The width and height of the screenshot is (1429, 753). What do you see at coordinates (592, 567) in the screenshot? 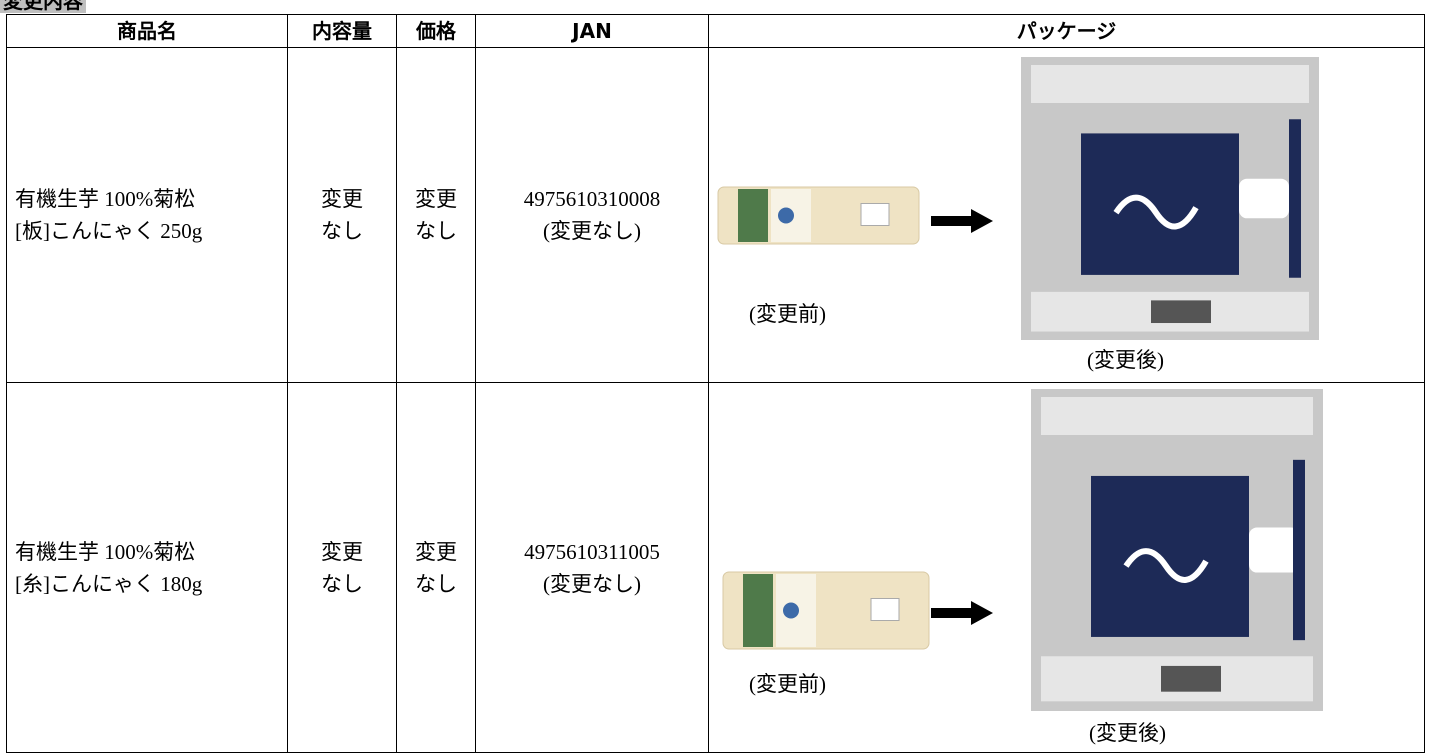
I see `table-cell: 4975610311005 (変更なし)` at bounding box center [592, 567].